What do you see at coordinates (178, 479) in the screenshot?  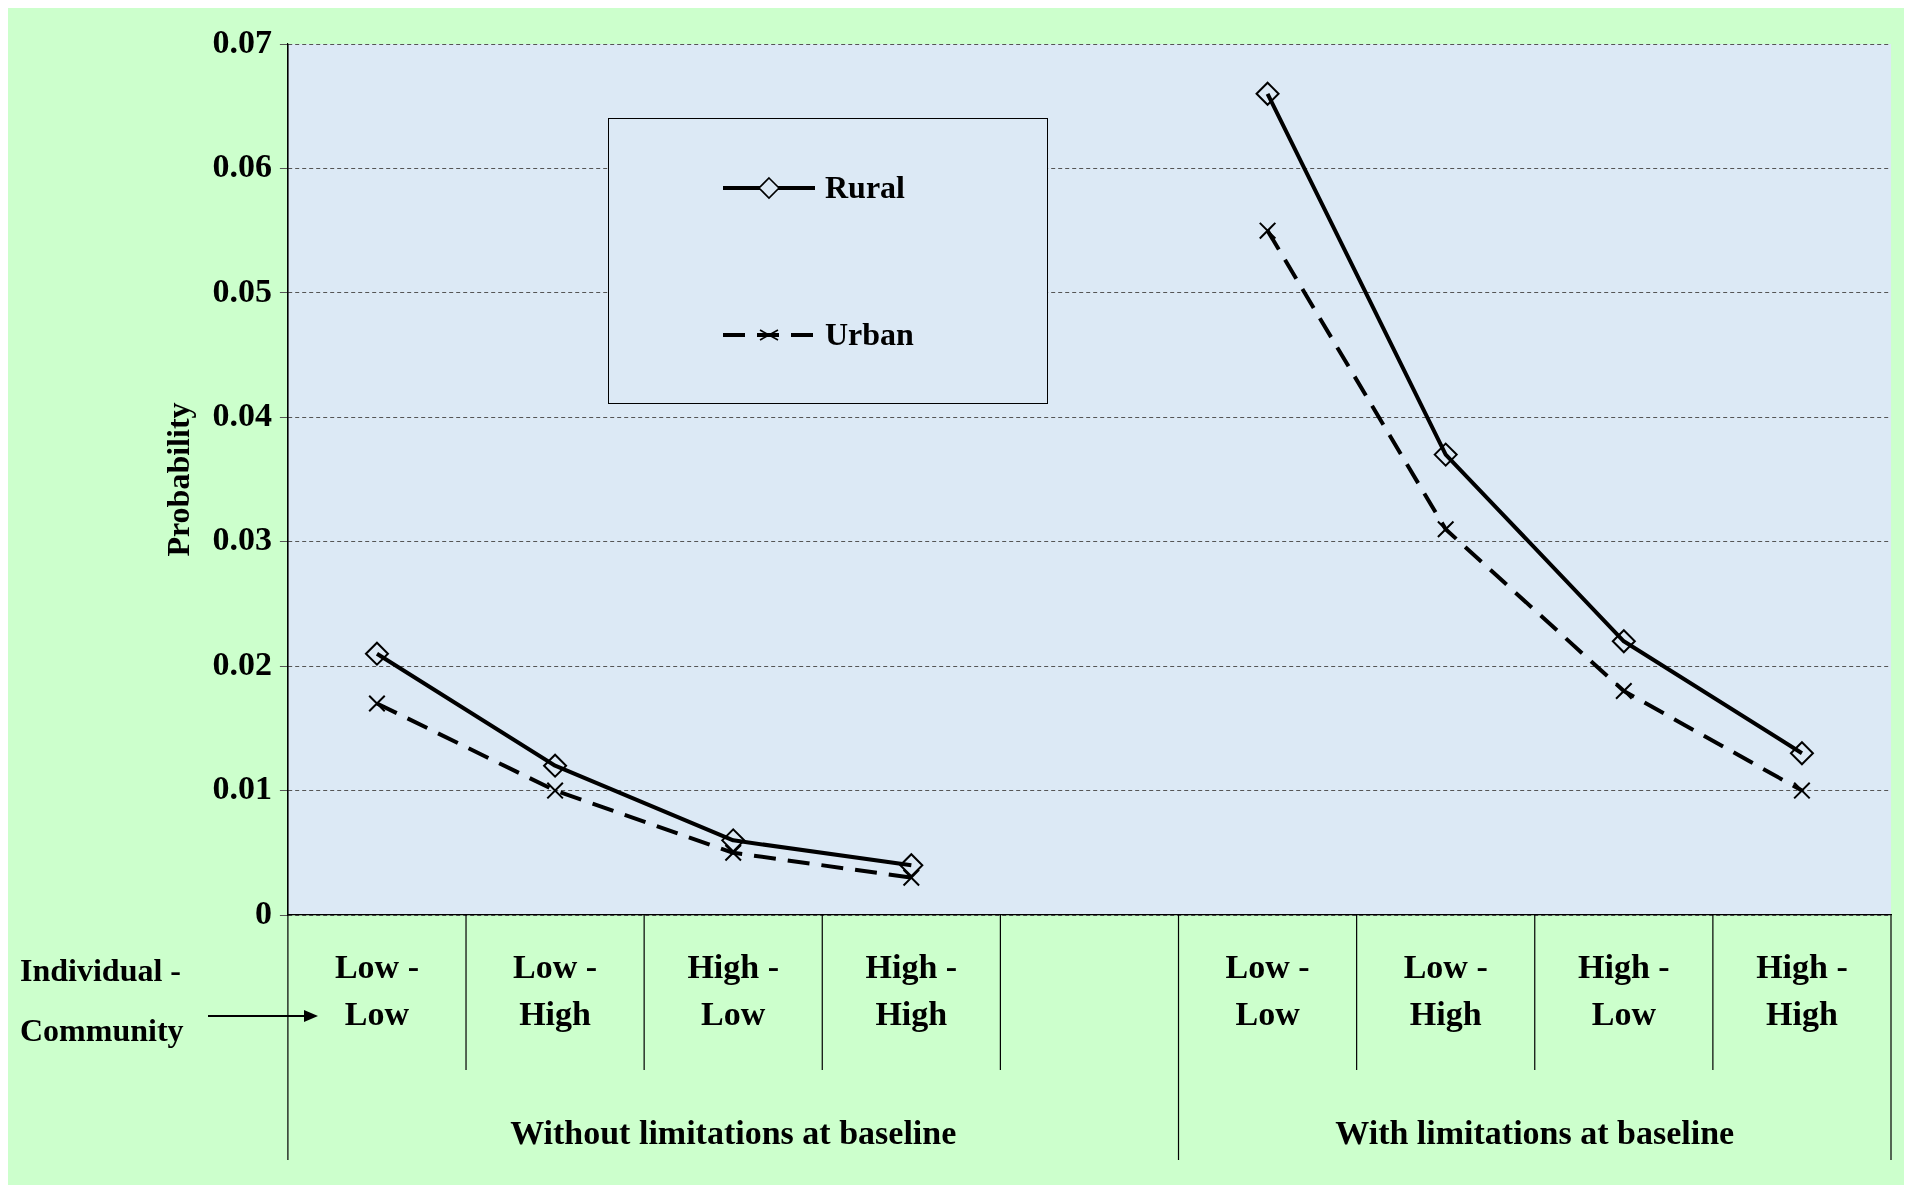 I see `y-axis-title: Probability` at bounding box center [178, 479].